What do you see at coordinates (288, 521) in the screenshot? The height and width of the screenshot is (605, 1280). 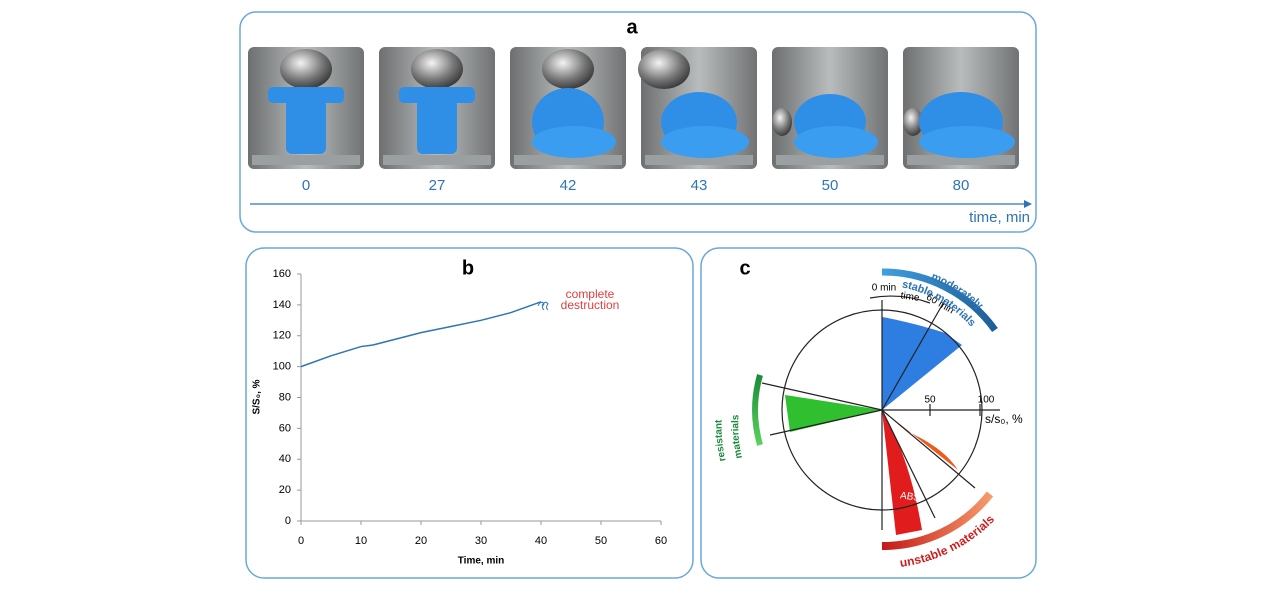 I see `y-tick-label: 0` at bounding box center [288, 521].